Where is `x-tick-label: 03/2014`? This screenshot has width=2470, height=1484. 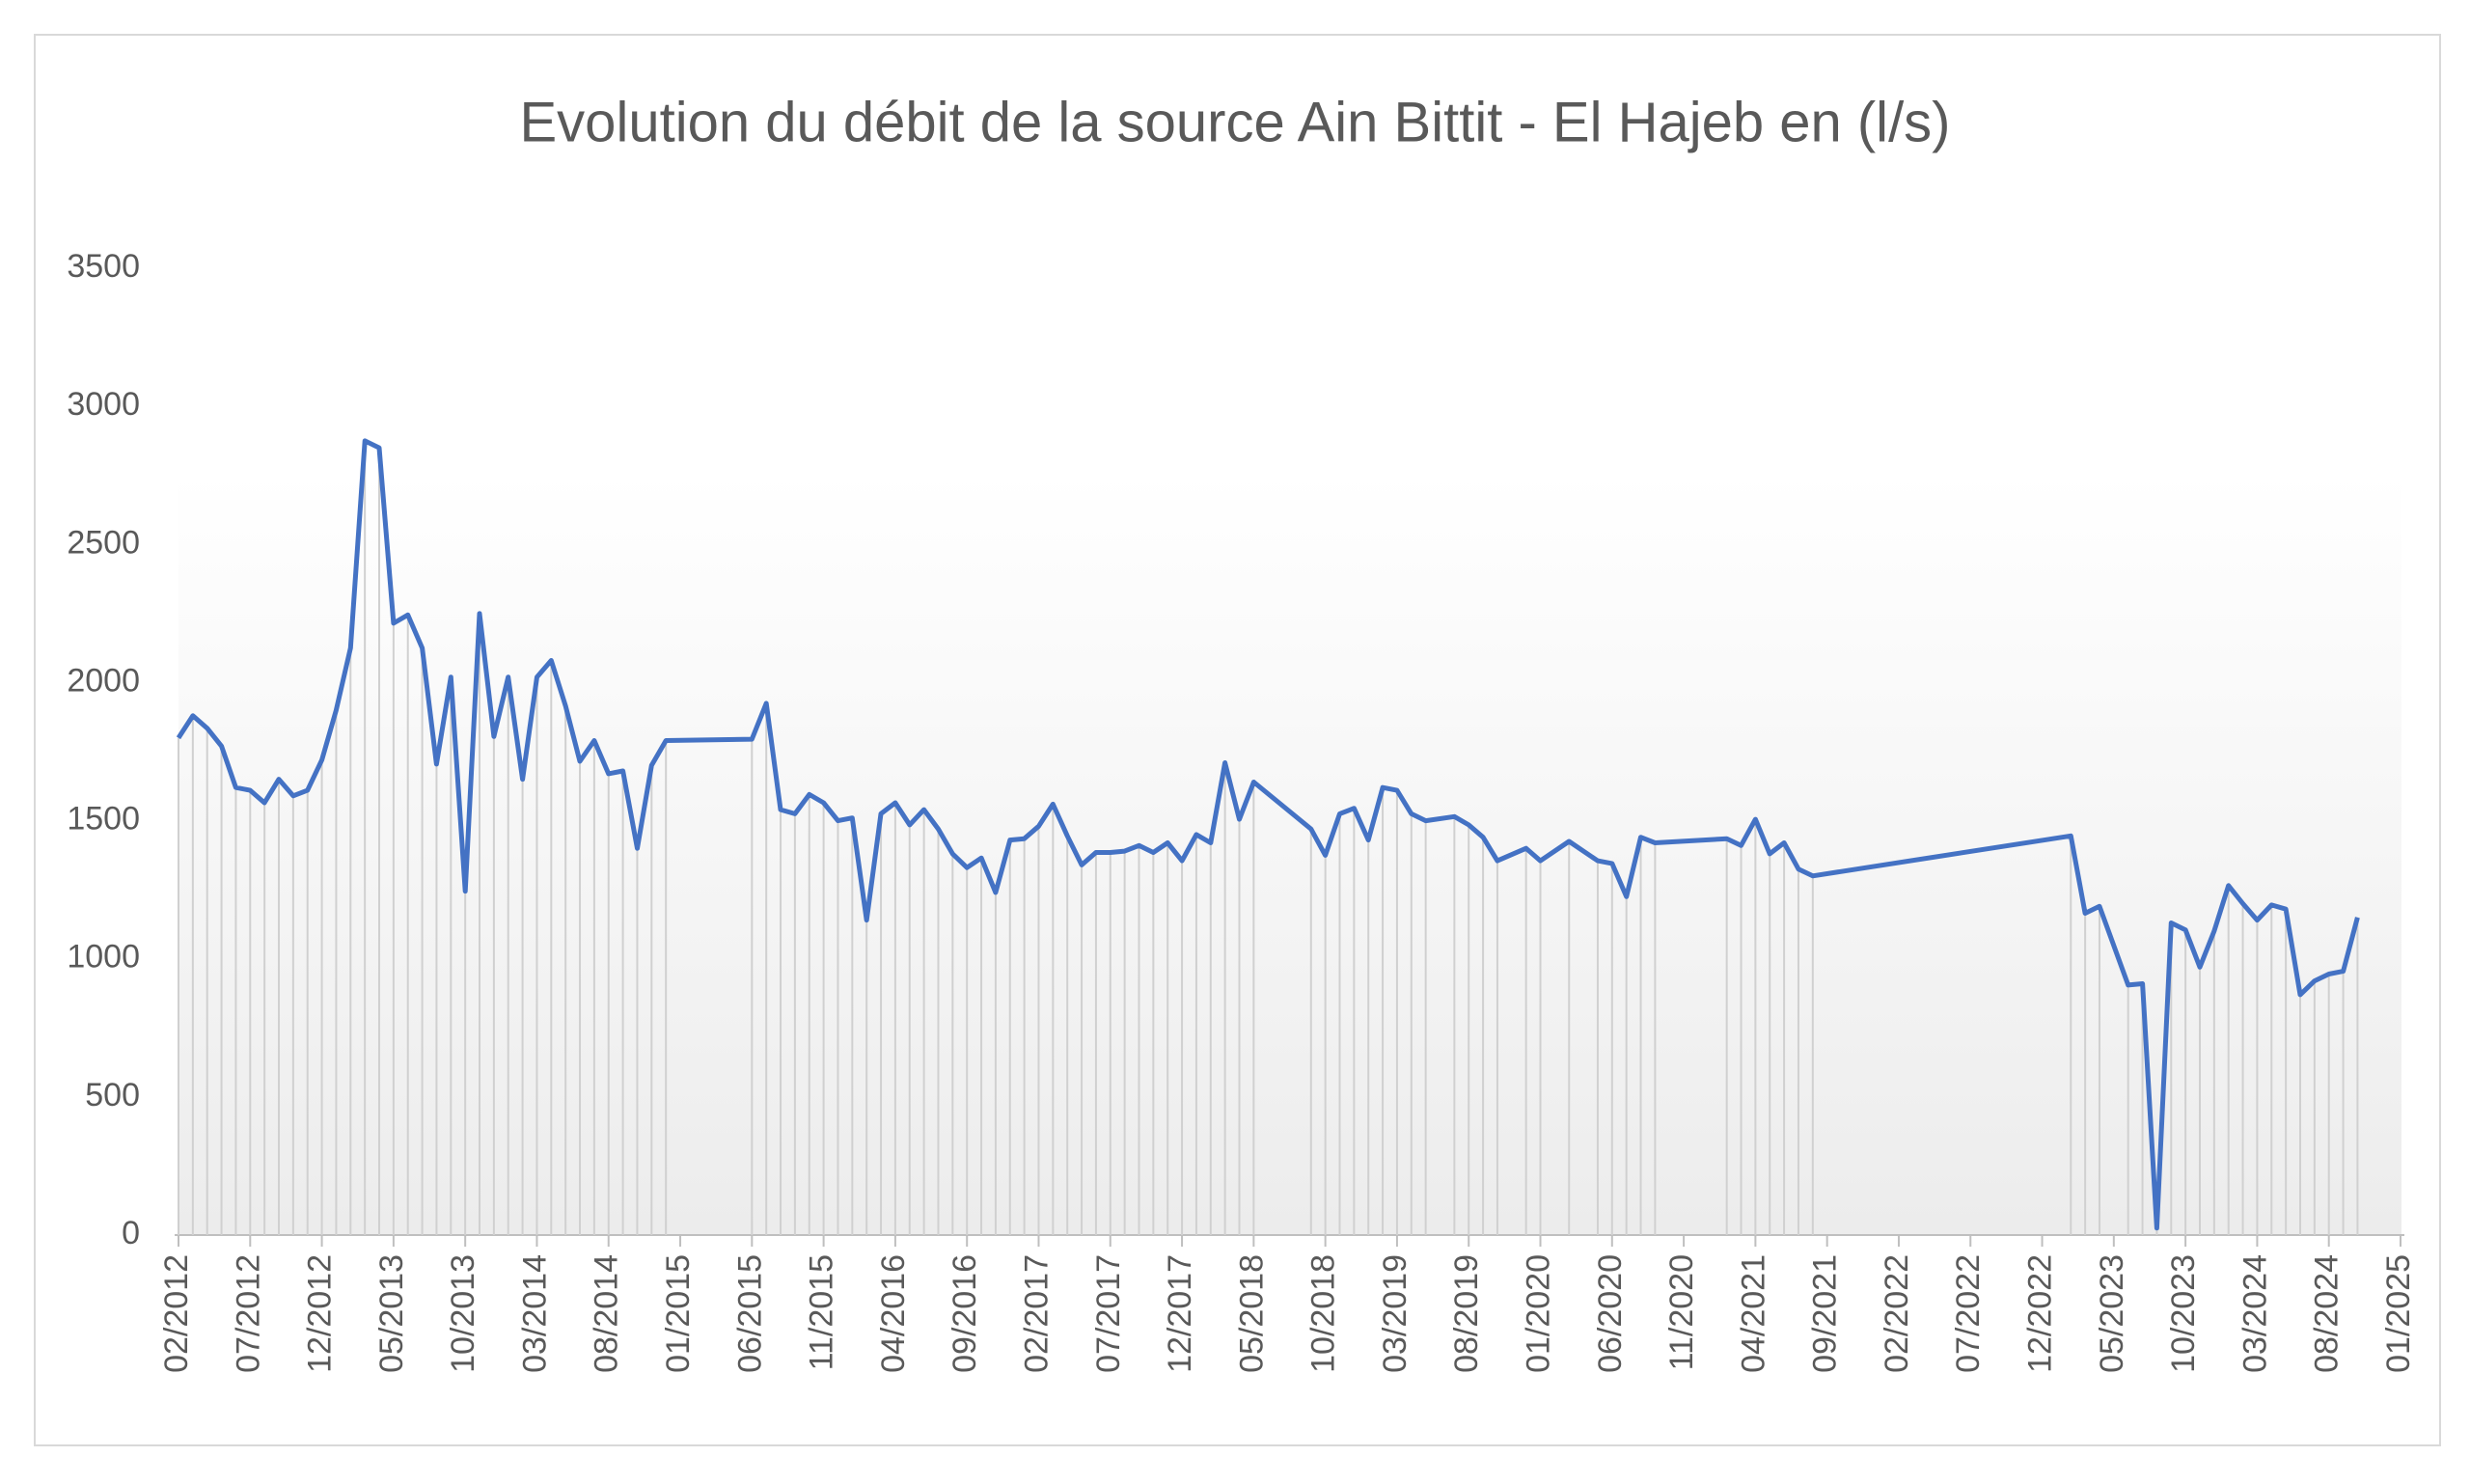 x-tick-label: 03/2014 is located at coordinates (534, 1313).